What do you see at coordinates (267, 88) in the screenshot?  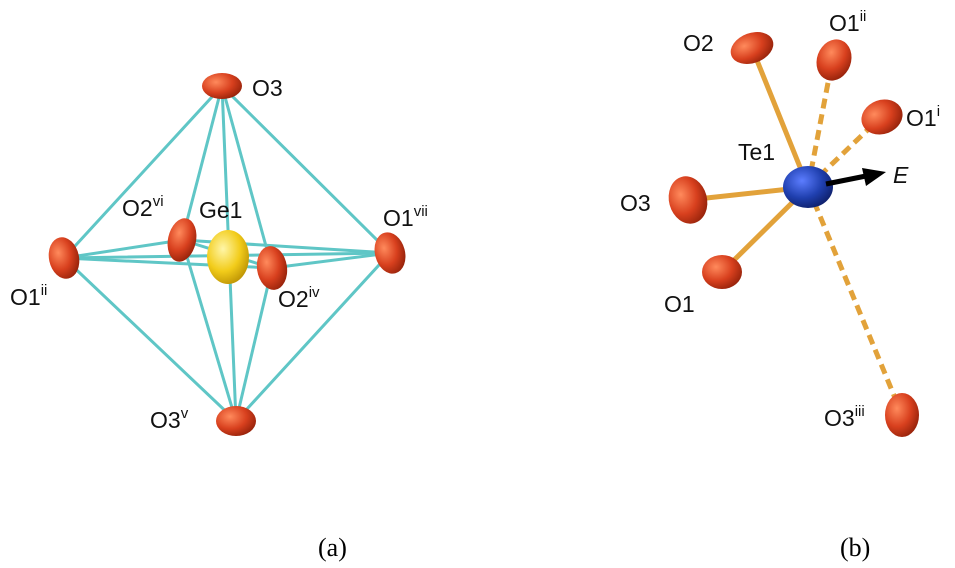 I see `label-o3-top: O3` at bounding box center [267, 88].